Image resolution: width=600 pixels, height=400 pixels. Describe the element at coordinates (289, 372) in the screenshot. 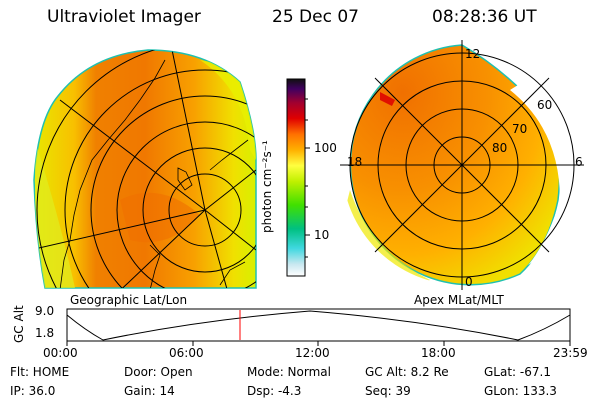

I see `info-mode: Mode: Normal` at that location.